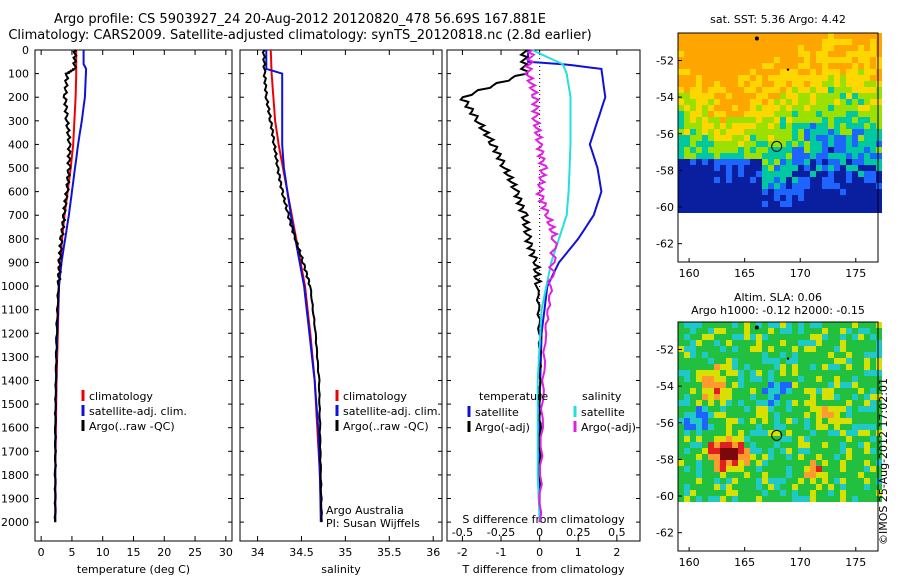  Describe the element at coordinates (103, 552) in the screenshot. I see `temperature-xtick-label: 10` at that location.